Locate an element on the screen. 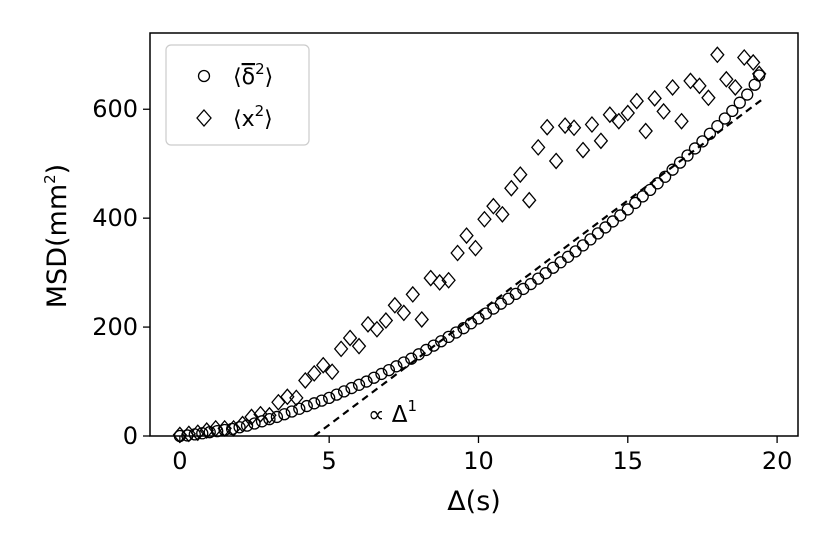 Image resolution: width=830 pixels, height=554 pixels. reference-line-label: ∝ Δ1 is located at coordinates (392, 412).